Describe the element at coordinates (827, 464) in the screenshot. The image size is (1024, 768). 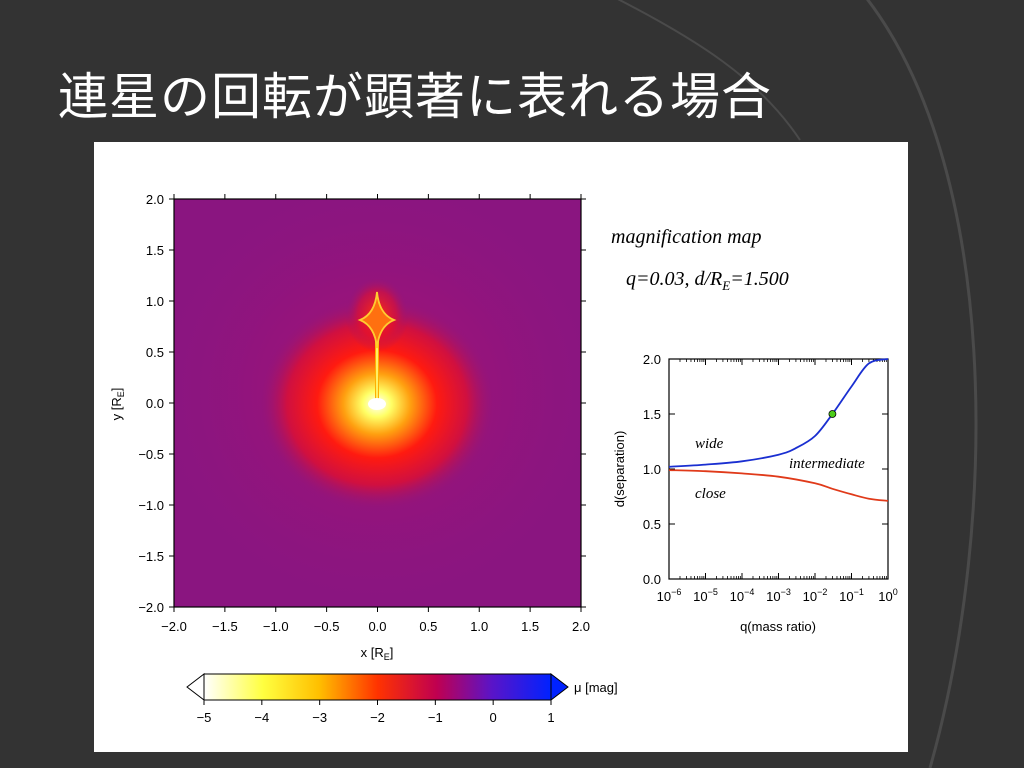
I see `region-label-intermediate: intermediate` at that location.